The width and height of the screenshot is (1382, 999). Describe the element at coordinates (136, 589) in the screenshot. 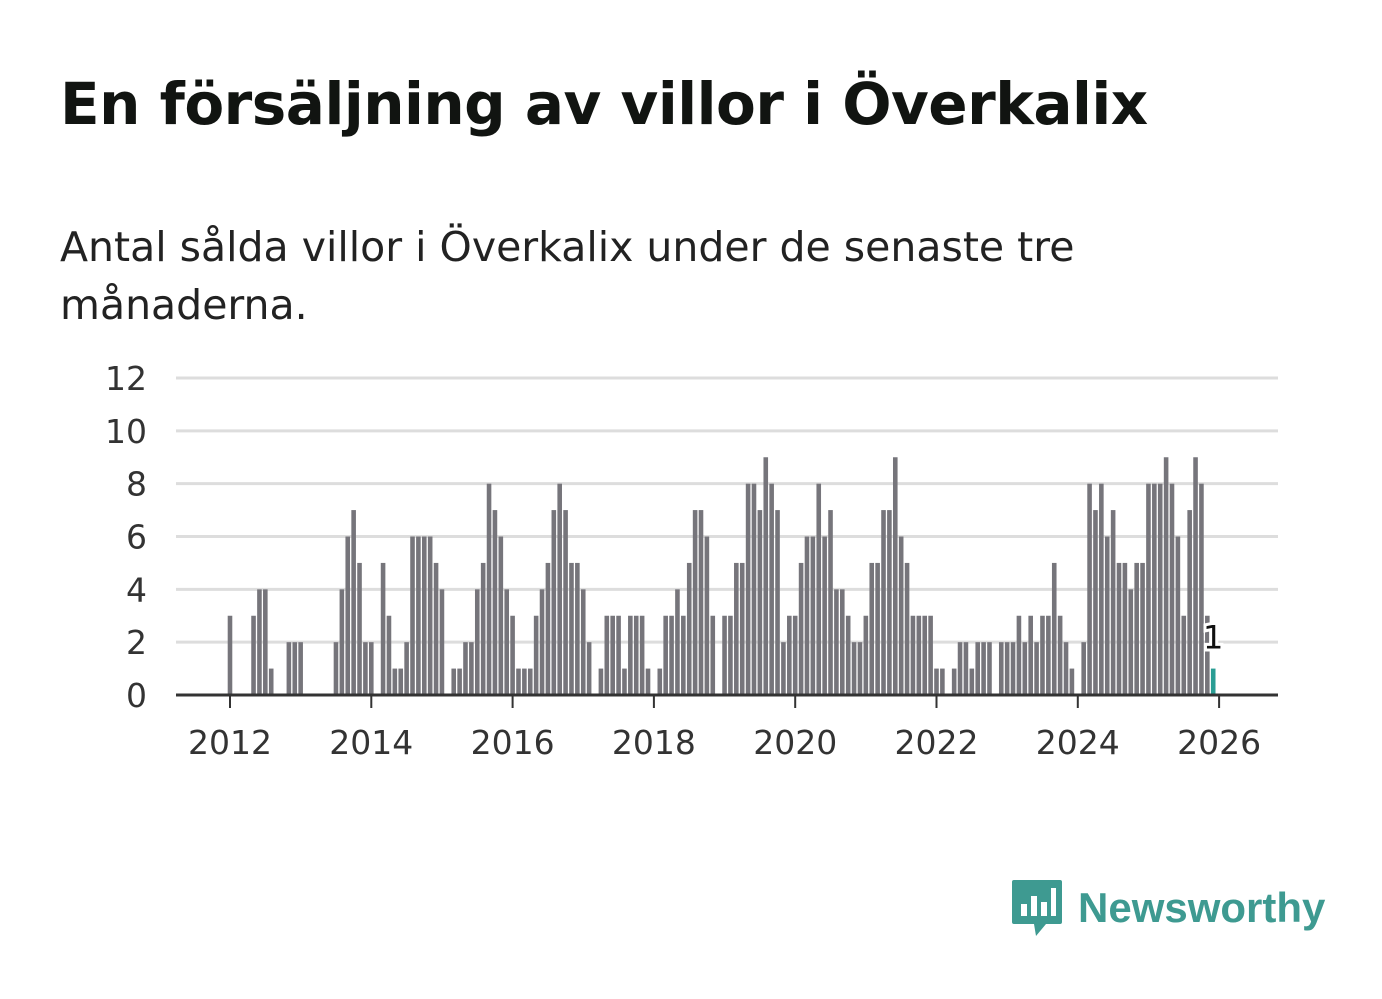

I see `y-tick-label: 4` at that location.